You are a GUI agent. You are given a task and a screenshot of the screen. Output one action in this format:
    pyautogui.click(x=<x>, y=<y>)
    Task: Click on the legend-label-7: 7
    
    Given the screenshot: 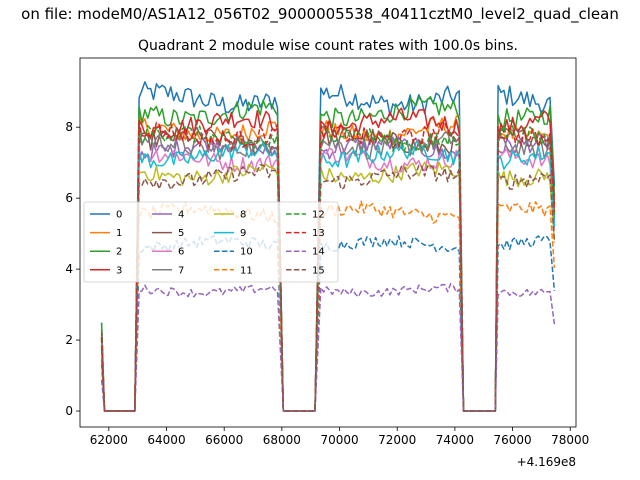 What is the action you would take?
    pyautogui.click(x=181, y=270)
    